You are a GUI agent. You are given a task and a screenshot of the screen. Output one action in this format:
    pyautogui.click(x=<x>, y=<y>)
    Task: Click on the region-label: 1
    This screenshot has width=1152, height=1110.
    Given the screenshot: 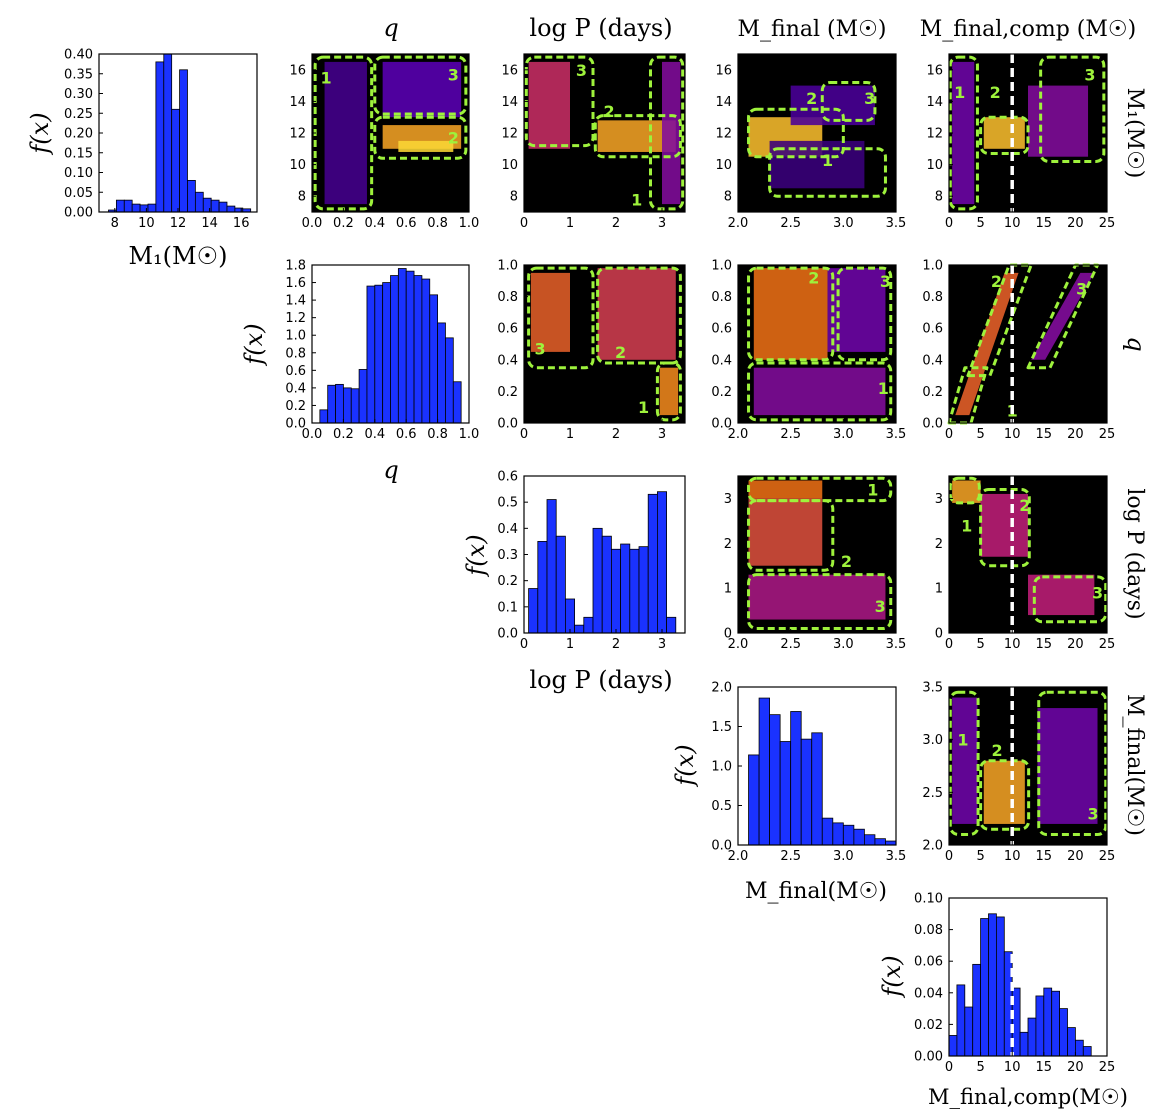 What is the action you would take?
    pyautogui.click(x=959, y=92)
    